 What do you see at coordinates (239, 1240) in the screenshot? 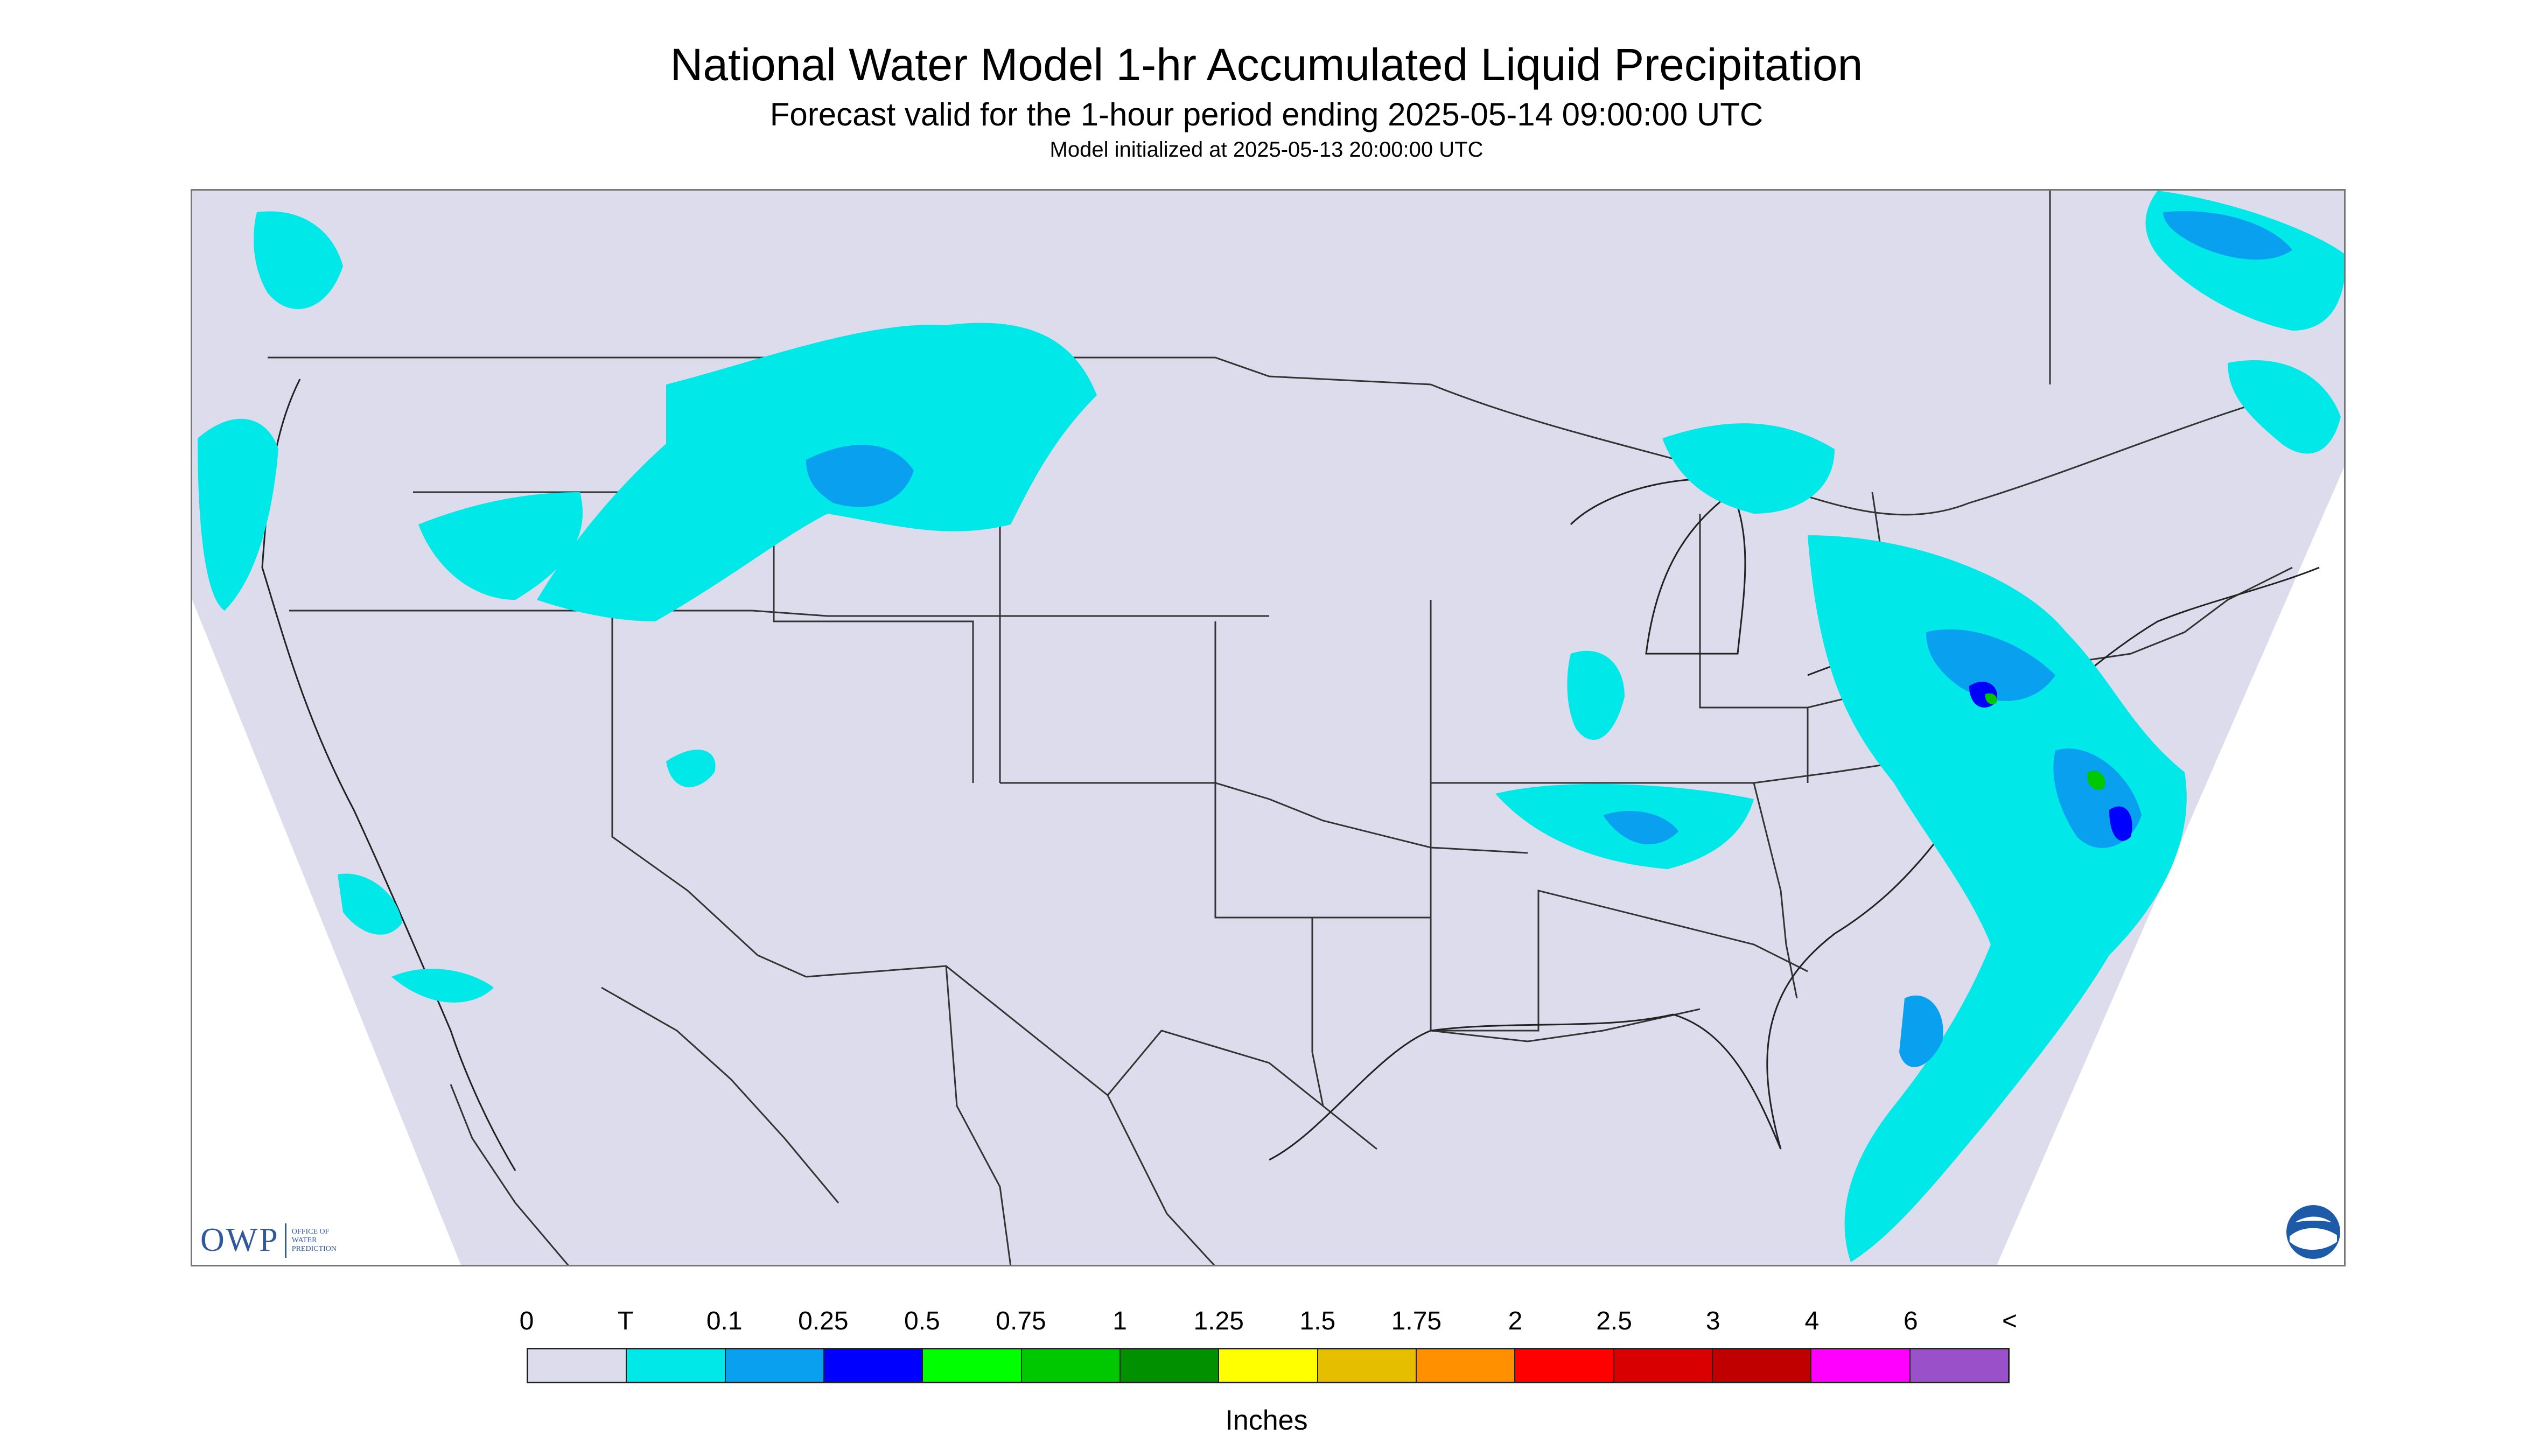
I see `owp-logo-abbrev: OWP` at bounding box center [239, 1240].